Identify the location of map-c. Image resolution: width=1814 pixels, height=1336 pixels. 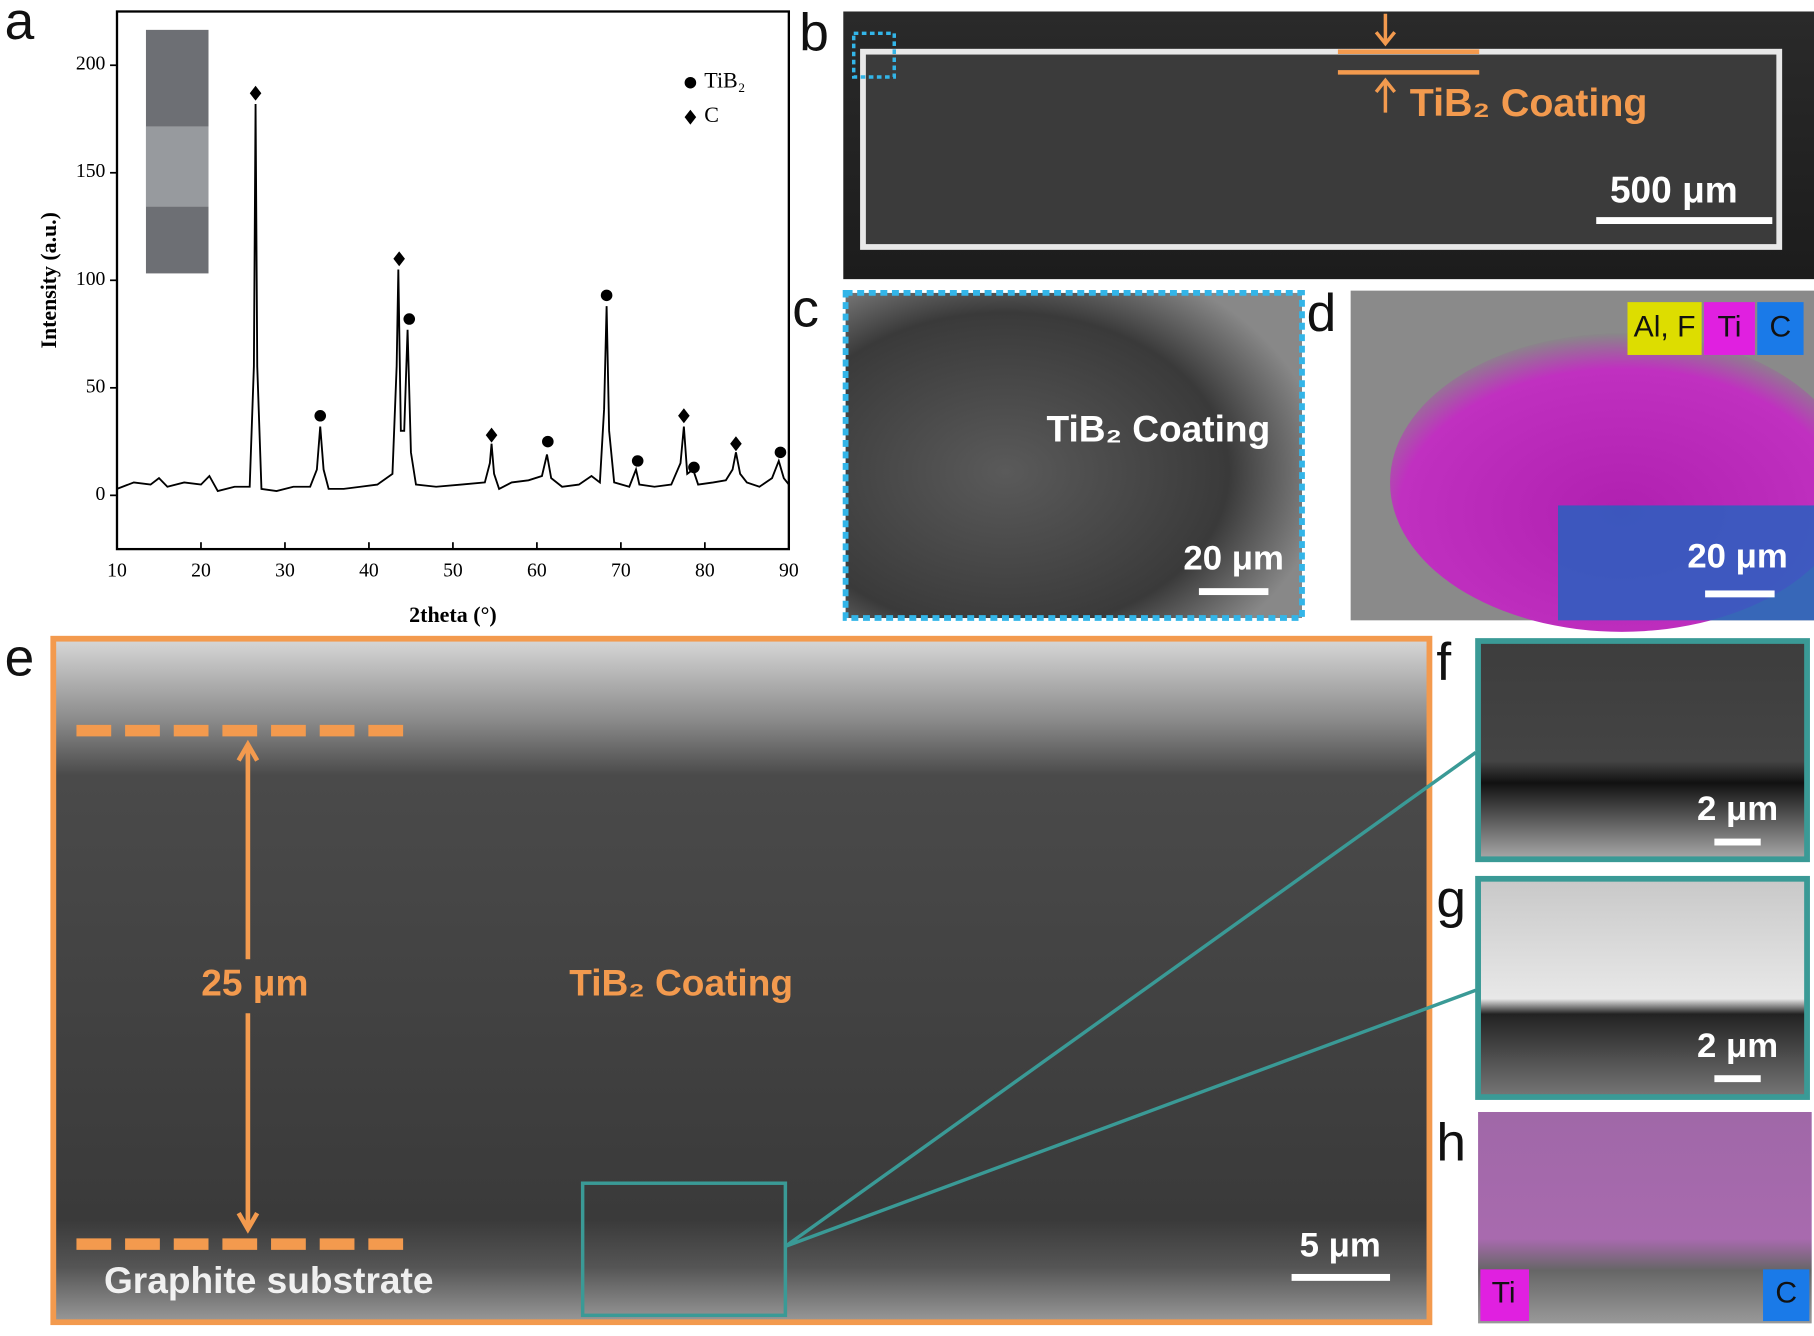
(1686, 563).